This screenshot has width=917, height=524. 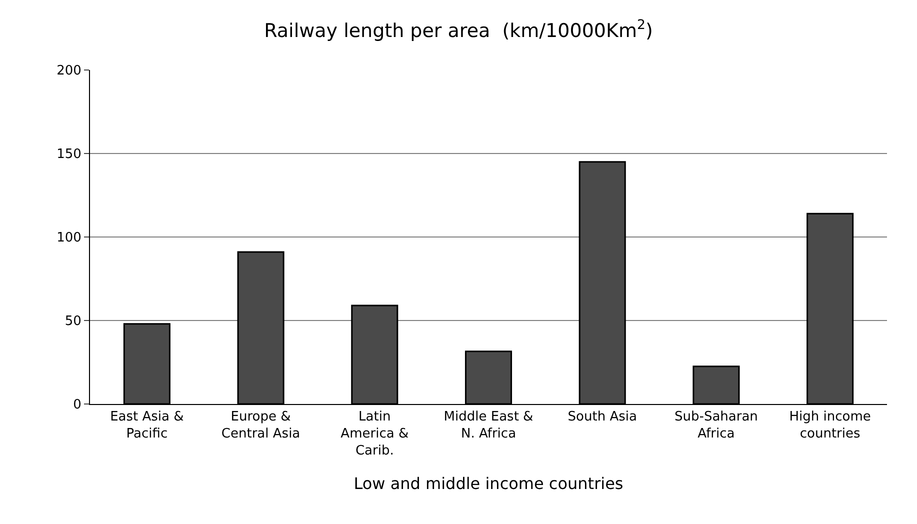 What do you see at coordinates (147, 426) in the screenshot?
I see `x-tick-label: East Asia & Pacific` at bounding box center [147, 426].